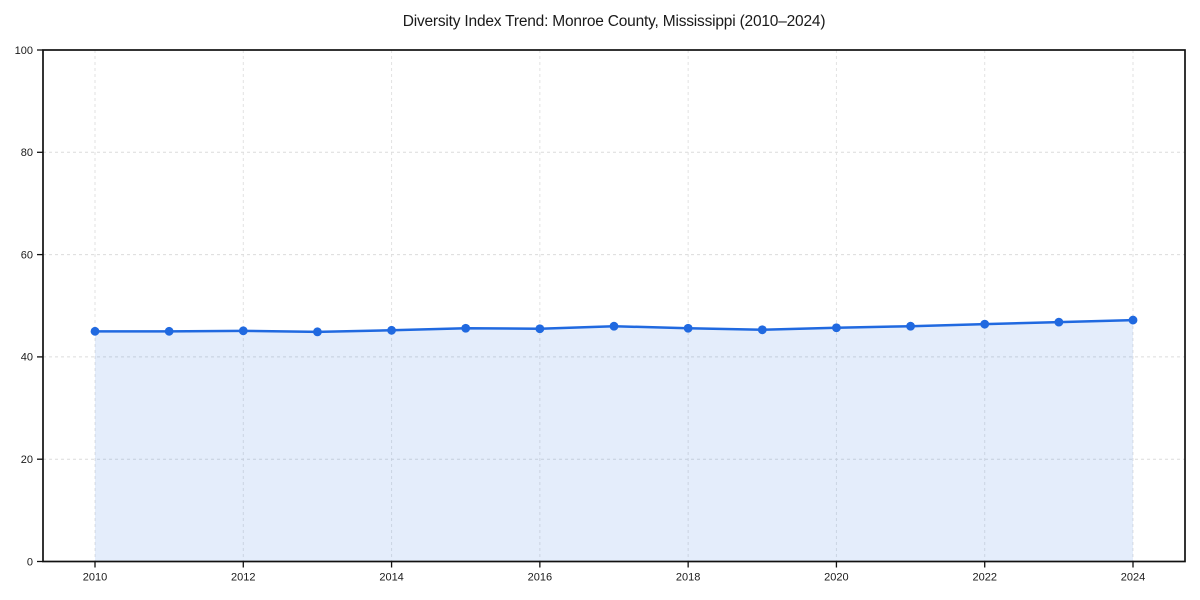 This screenshot has width=1200, height=600. What do you see at coordinates (243, 578) in the screenshot?
I see `x-tick-label: 2012` at bounding box center [243, 578].